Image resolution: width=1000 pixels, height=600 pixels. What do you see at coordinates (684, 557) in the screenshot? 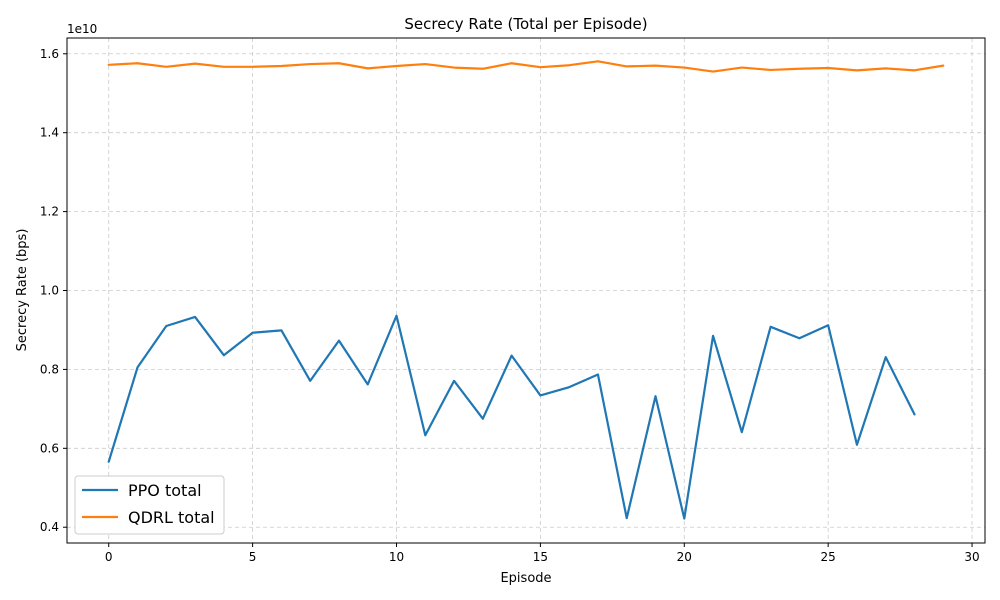
I see `x-tick-label: 20` at bounding box center [684, 557].